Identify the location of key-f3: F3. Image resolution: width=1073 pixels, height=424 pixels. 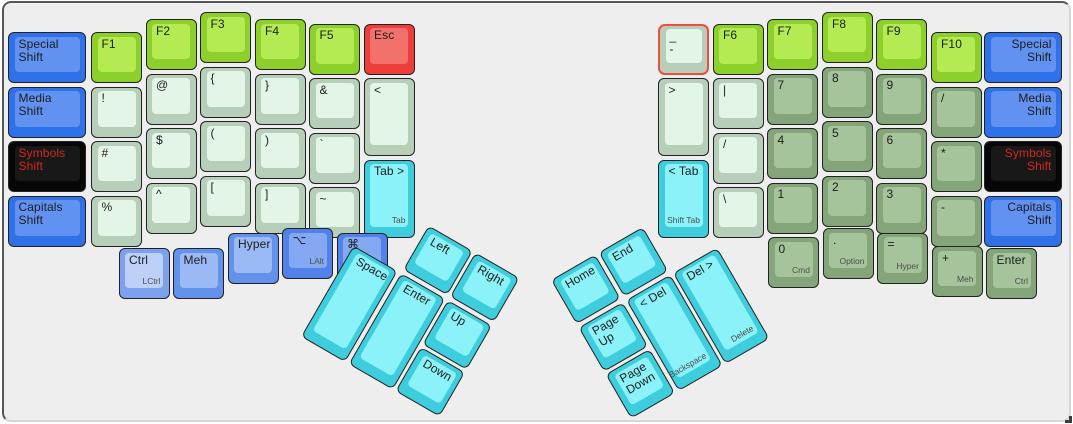
(225, 37).